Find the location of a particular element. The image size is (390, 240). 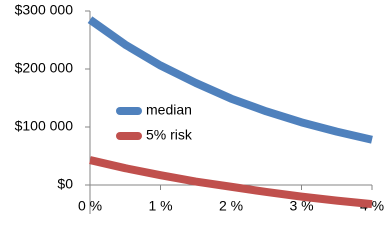

x-tick-label: 0 % is located at coordinates (90, 206).